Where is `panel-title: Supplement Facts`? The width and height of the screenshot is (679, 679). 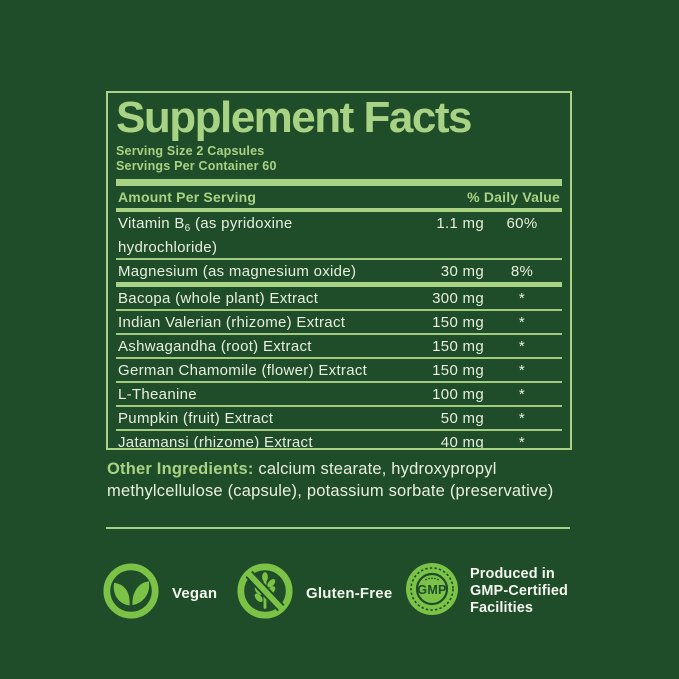
panel-title: Supplement Facts is located at coordinates (294, 117).